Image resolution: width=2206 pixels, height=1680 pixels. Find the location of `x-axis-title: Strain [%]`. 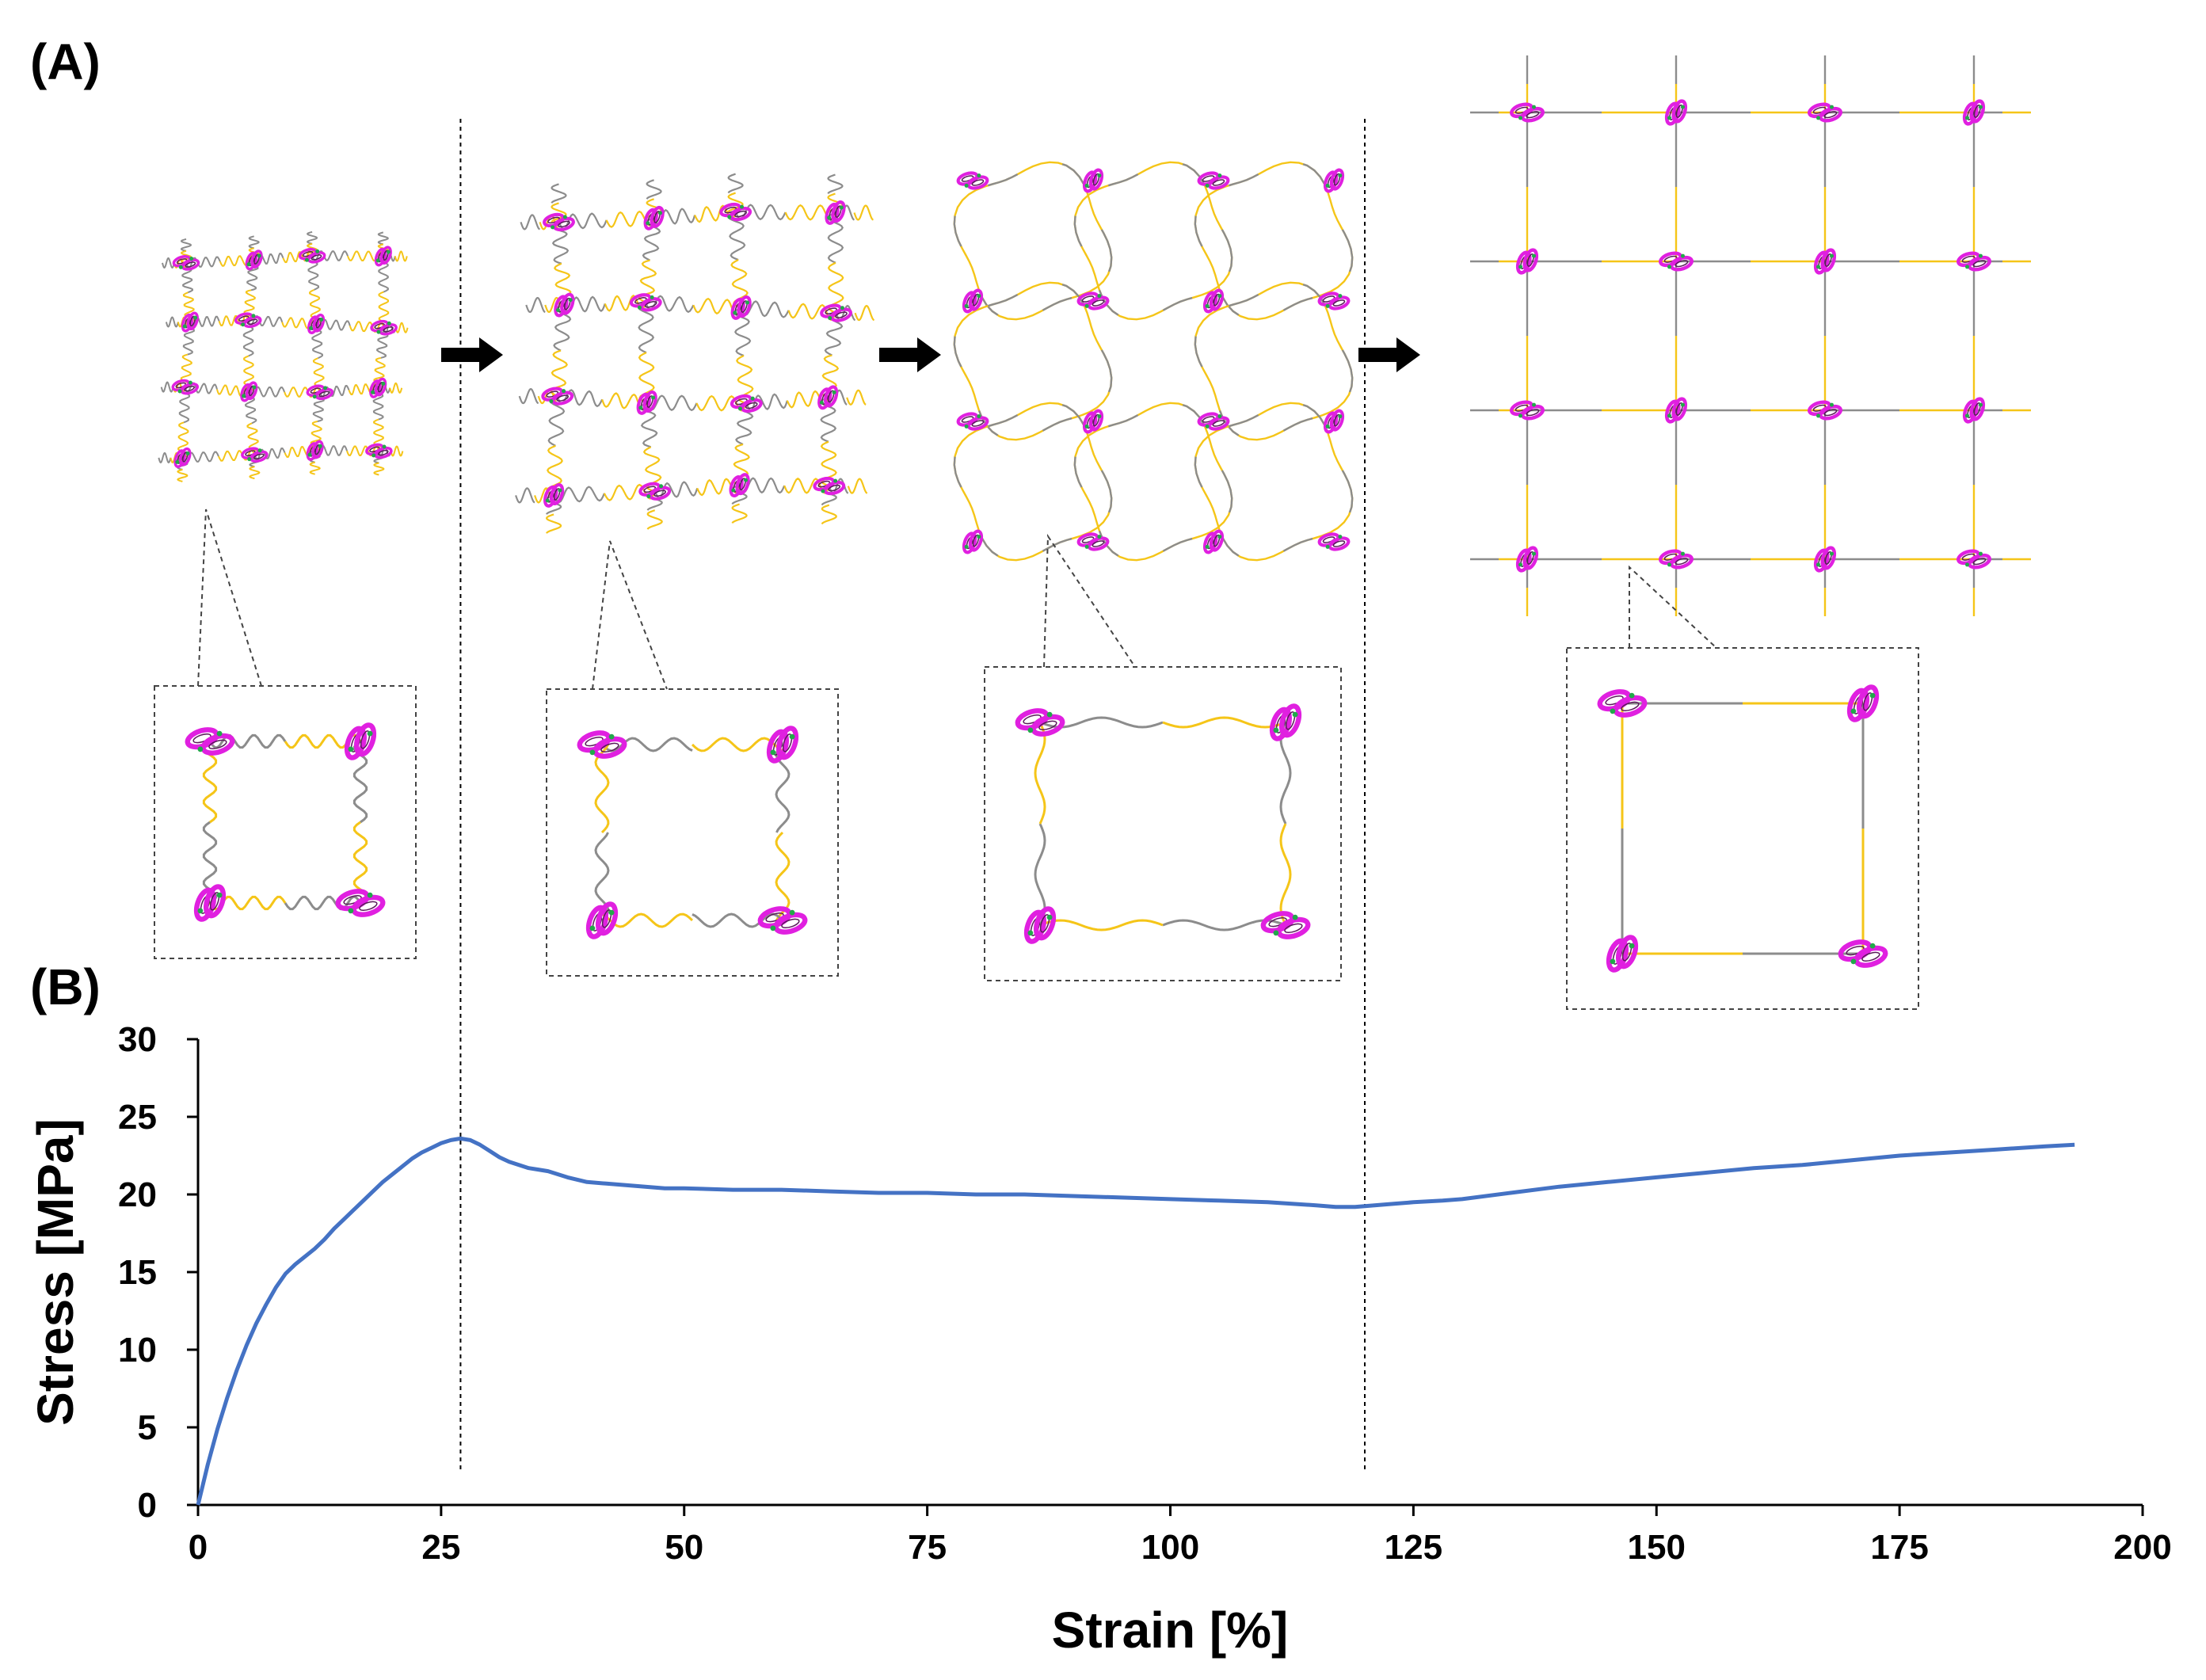

x-axis-title: Strain [%] is located at coordinates (1170, 1630).